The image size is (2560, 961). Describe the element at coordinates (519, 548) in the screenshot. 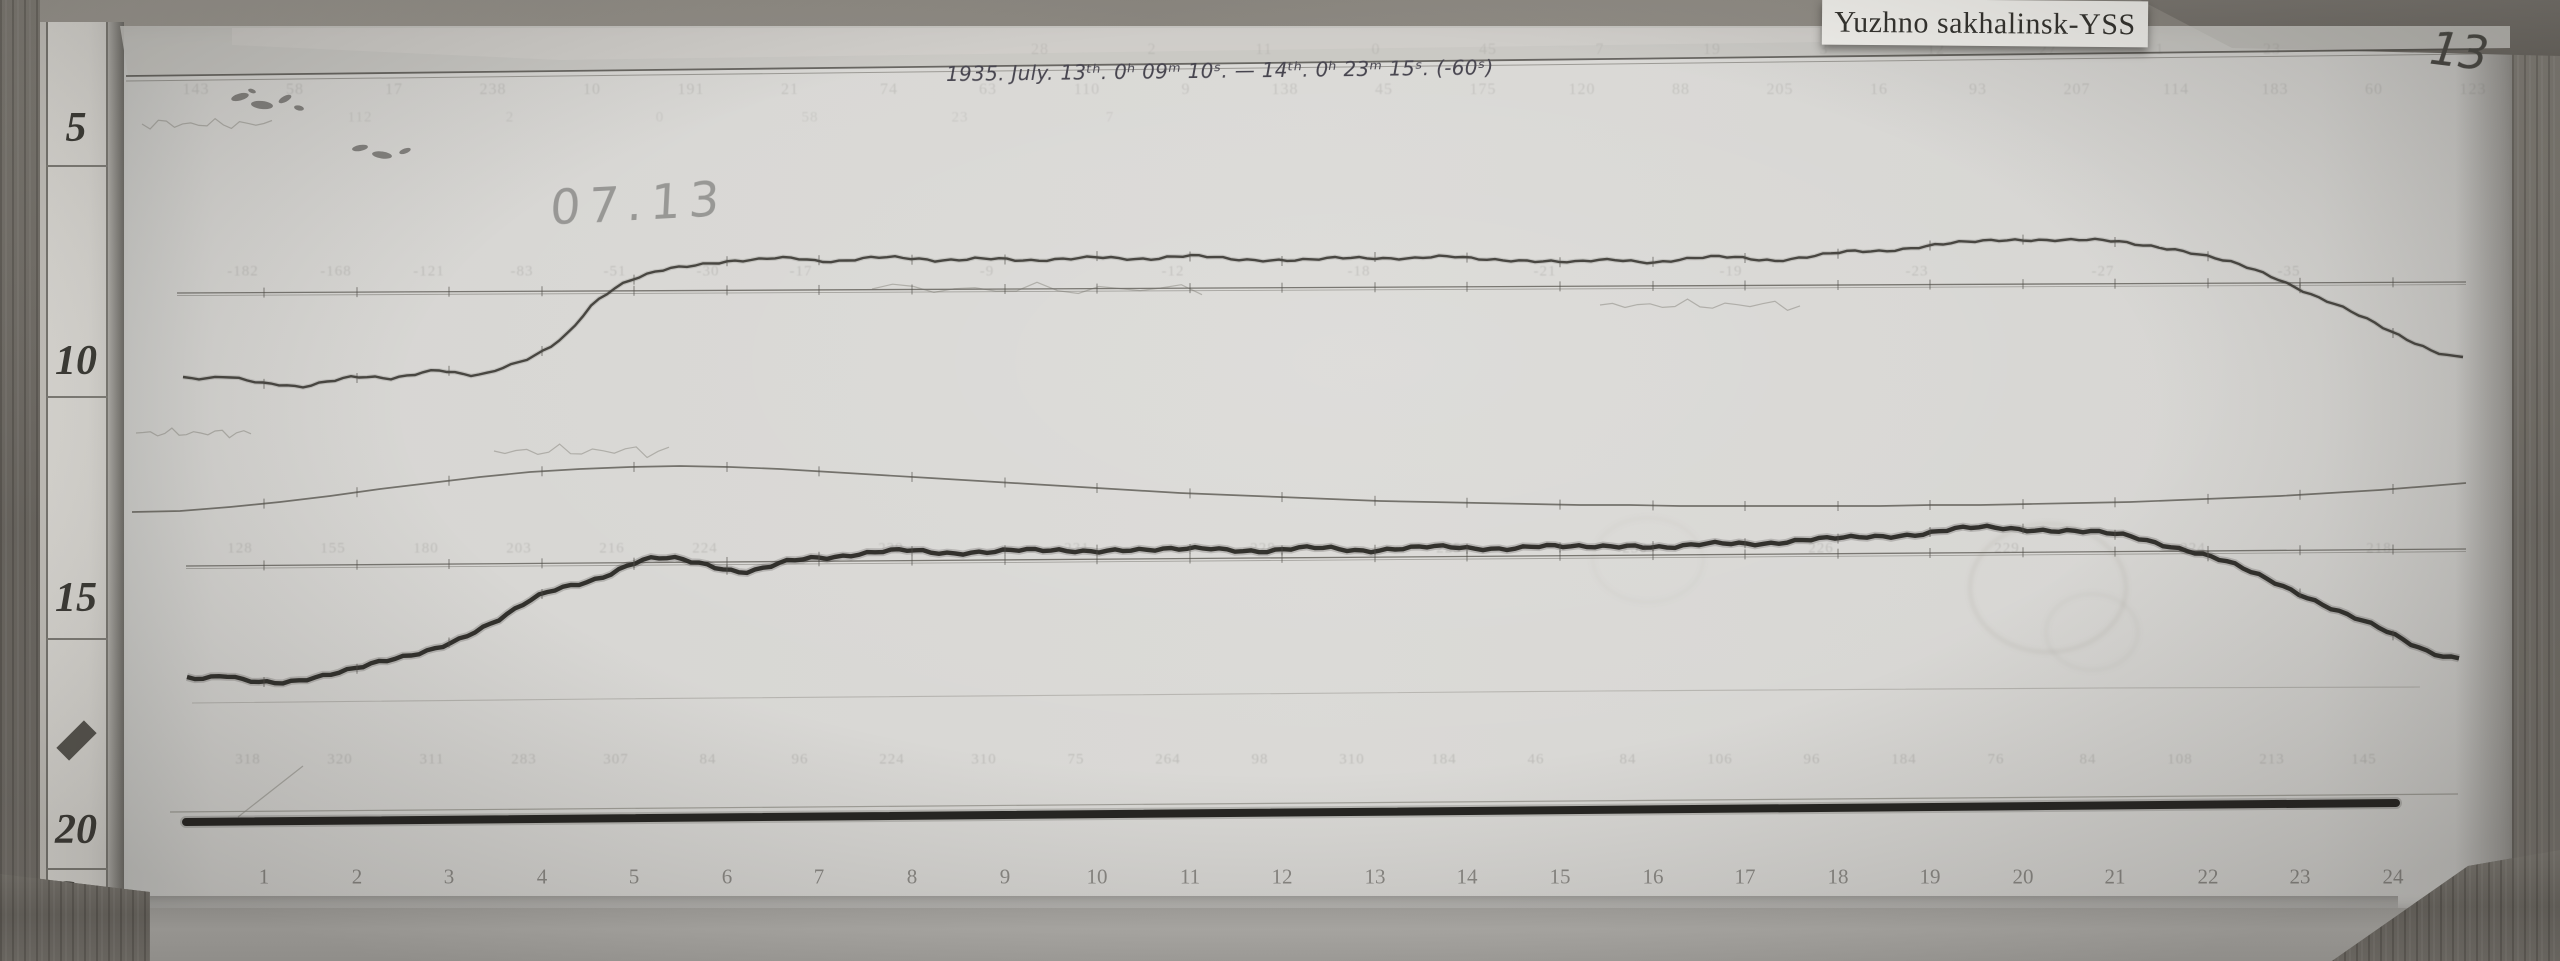

I see `faint-pencil-number: 203` at that location.